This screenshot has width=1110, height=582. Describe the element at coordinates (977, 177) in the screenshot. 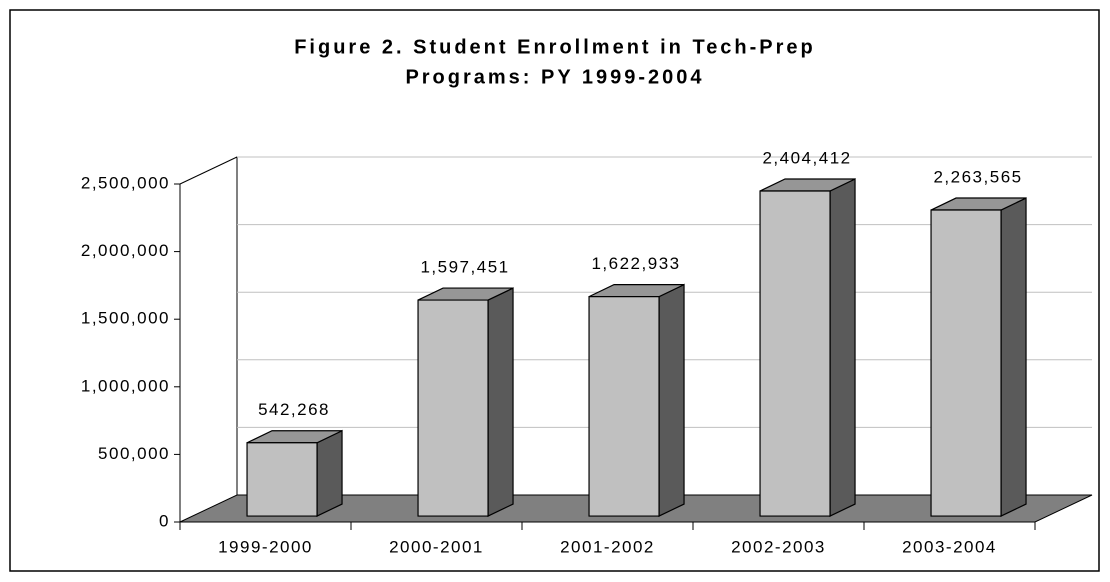

I see `value-label: 2,263,565` at that location.